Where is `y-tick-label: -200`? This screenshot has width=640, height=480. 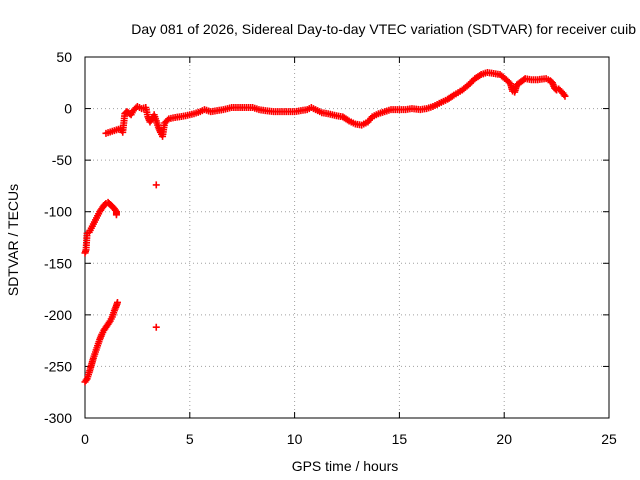
y-tick-label: -200 is located at coordinates (58, 315).